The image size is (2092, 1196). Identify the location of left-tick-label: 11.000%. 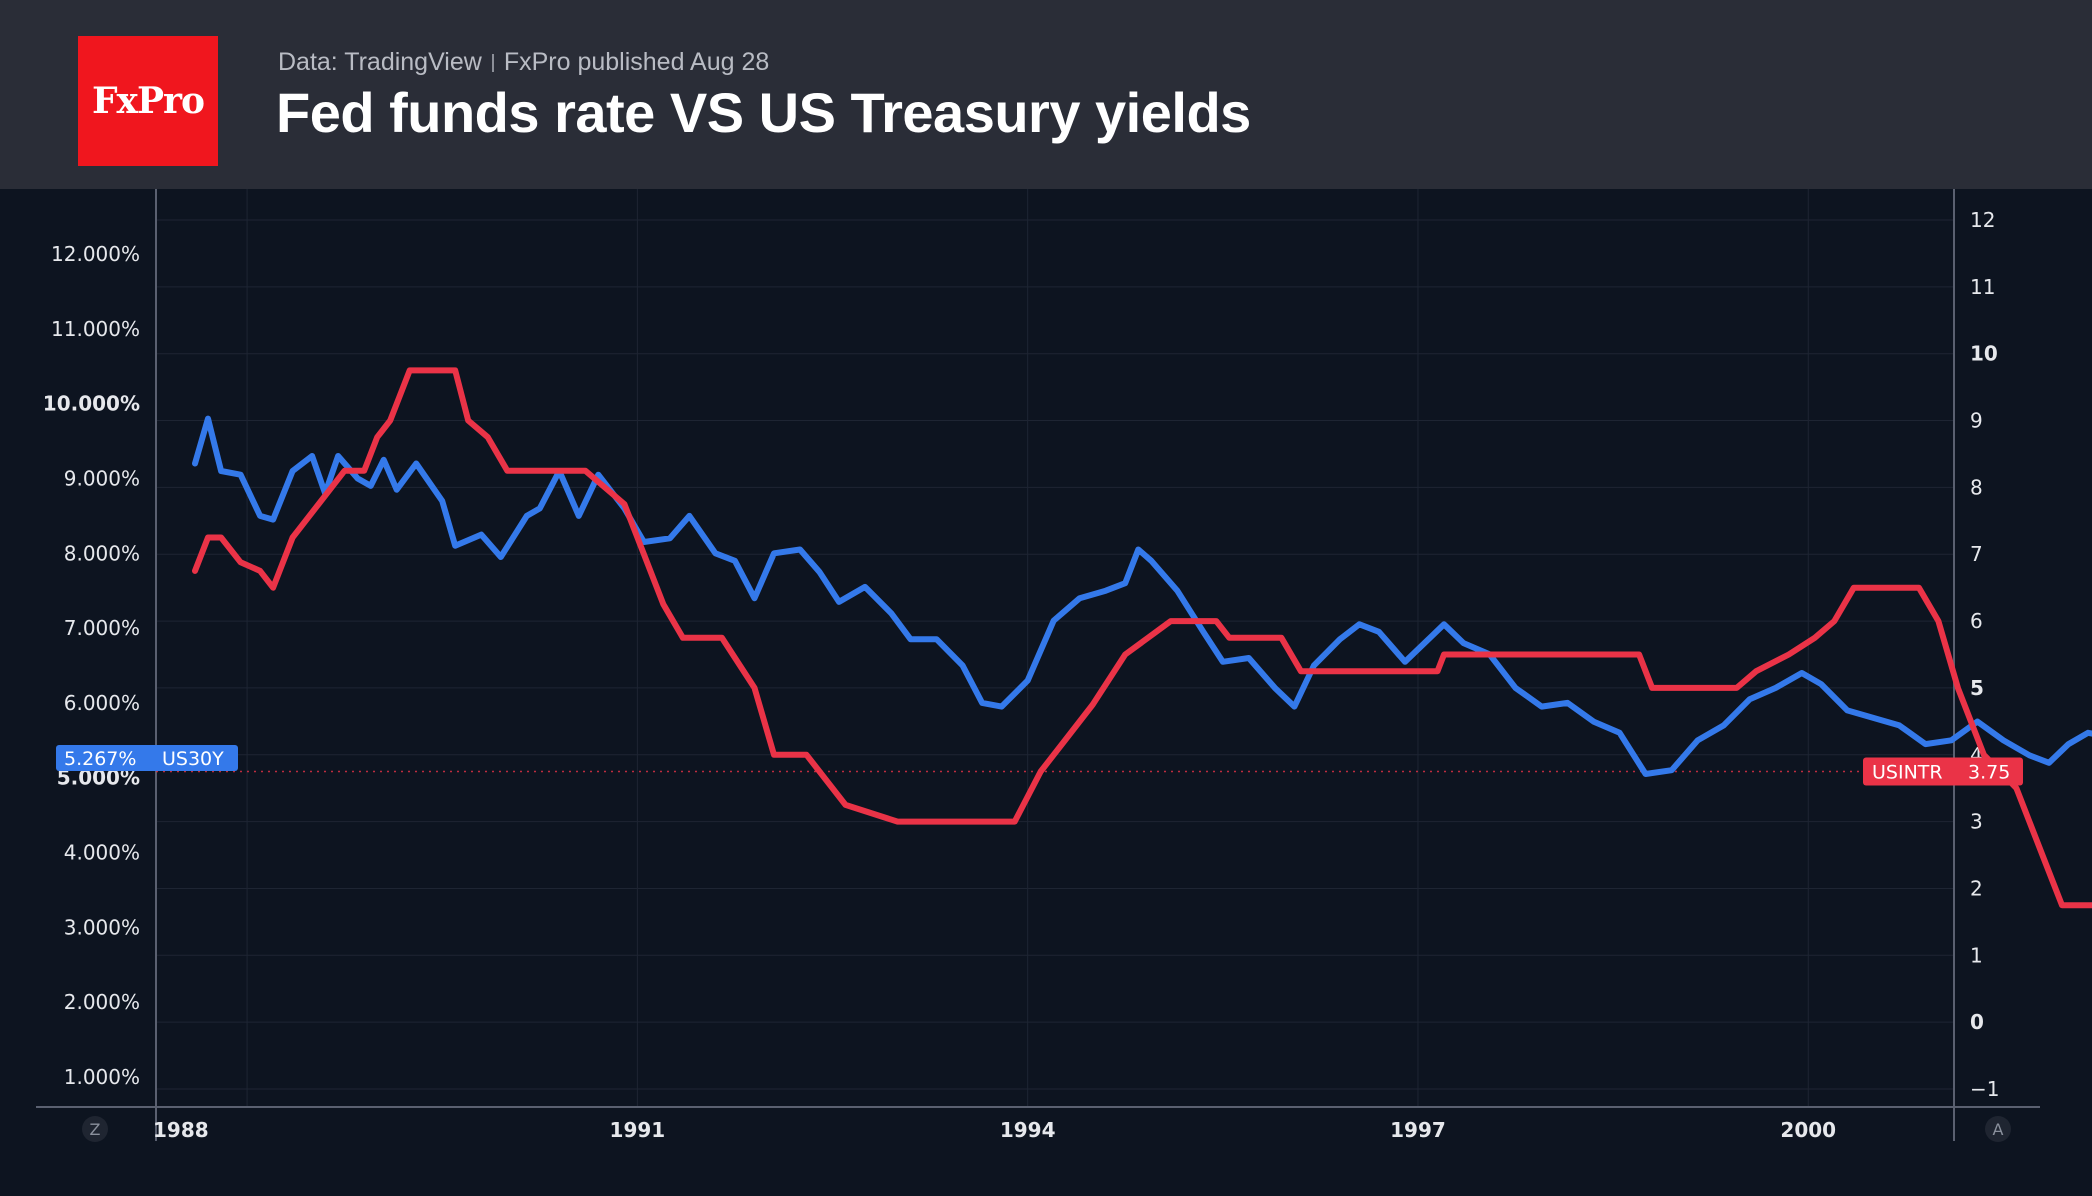
(95, 329).